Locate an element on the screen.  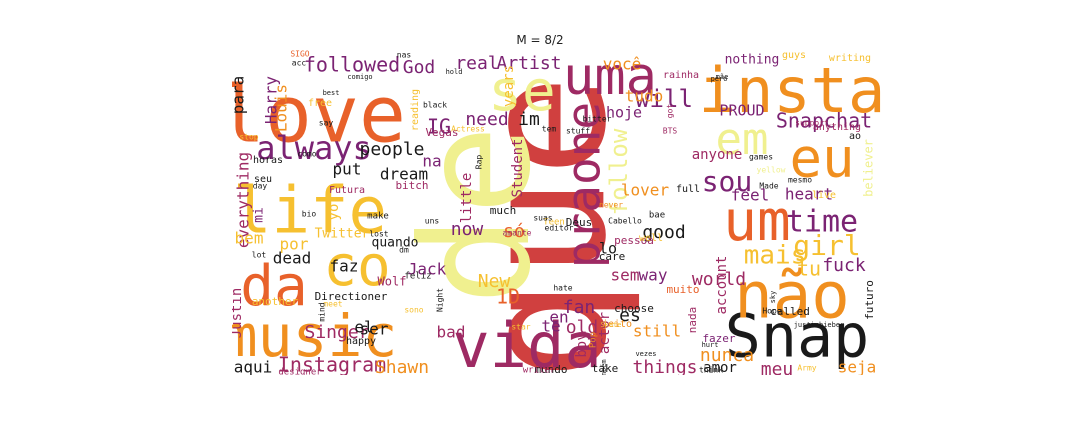
word-seja: seja is located at coordinates (857, 367).